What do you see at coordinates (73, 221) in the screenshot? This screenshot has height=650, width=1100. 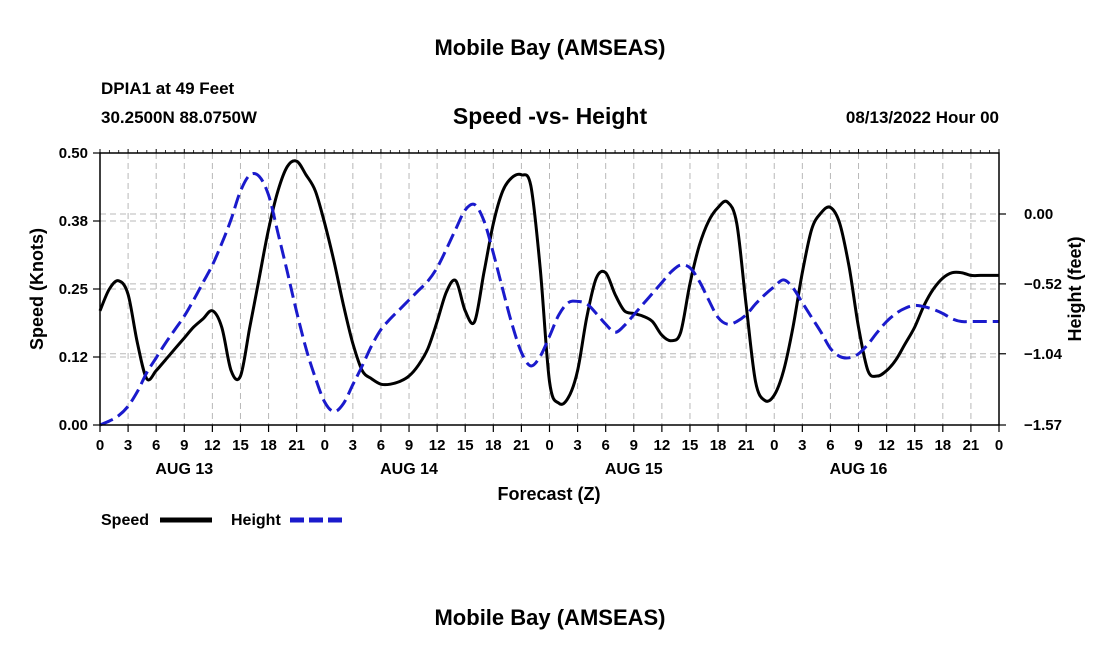 I see `y-tick-label: 0.38` at bounding box center [73, 221].